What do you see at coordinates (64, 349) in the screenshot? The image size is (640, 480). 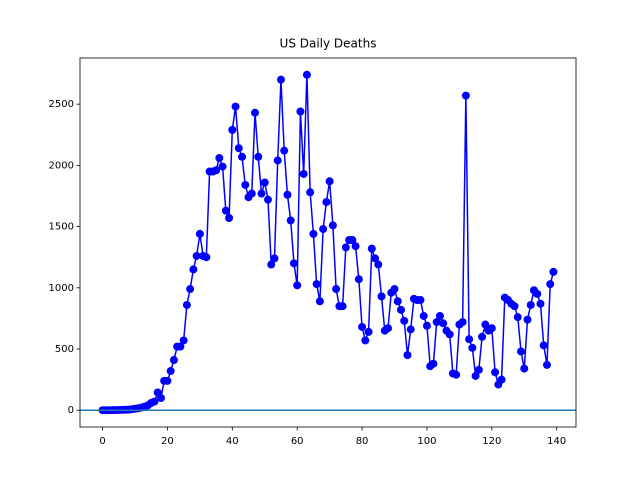 I see `y-tick-label: 500` at bounding box center [64, 349].